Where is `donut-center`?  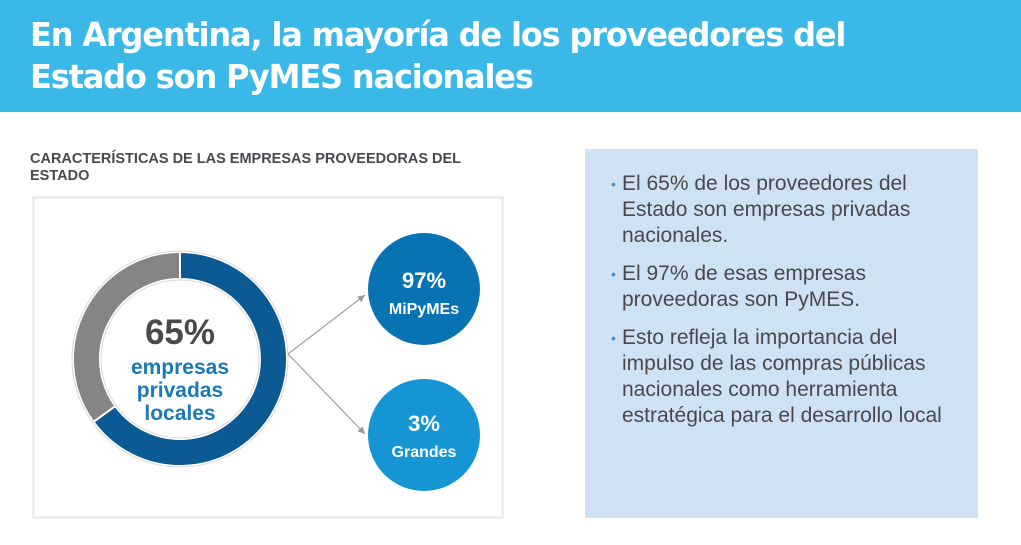
donut-center is located at coordinates (180, 359).